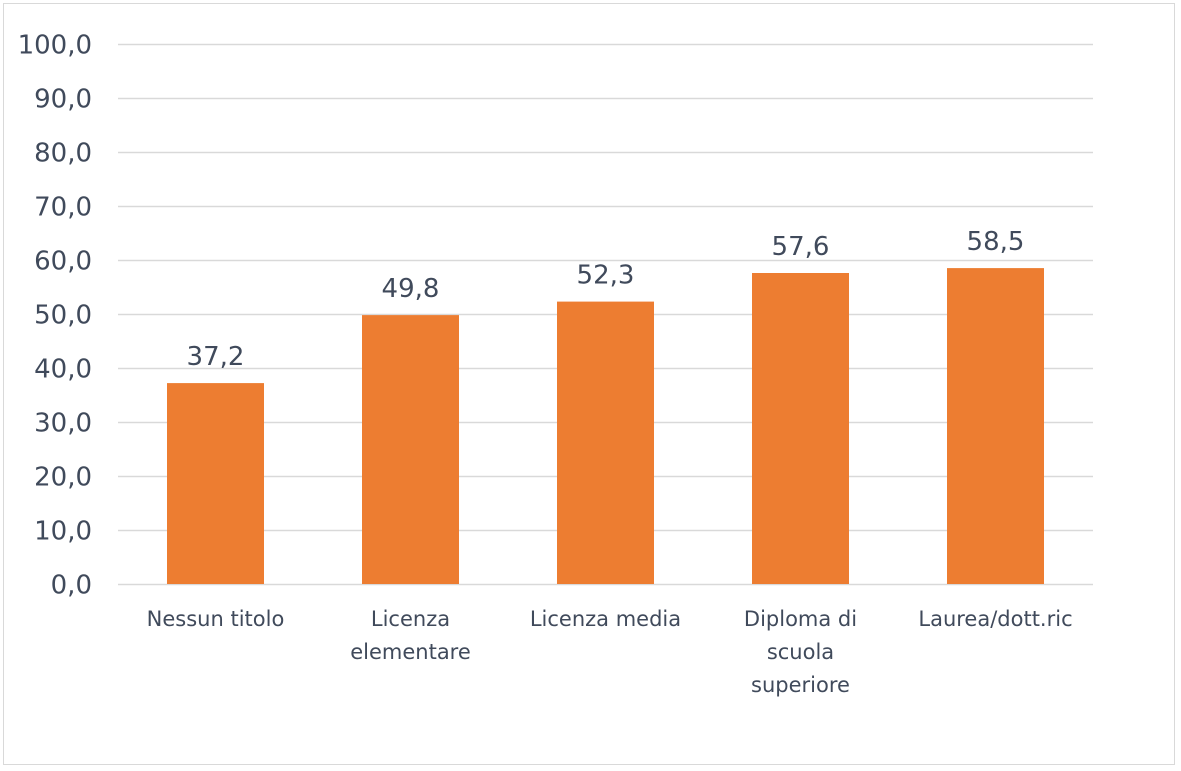 This screenshot has width=1181, height=771. Describe the element at coordinates (410, 619) in the screenshot. I see `x-tick-label-line: Licenza` at that location.